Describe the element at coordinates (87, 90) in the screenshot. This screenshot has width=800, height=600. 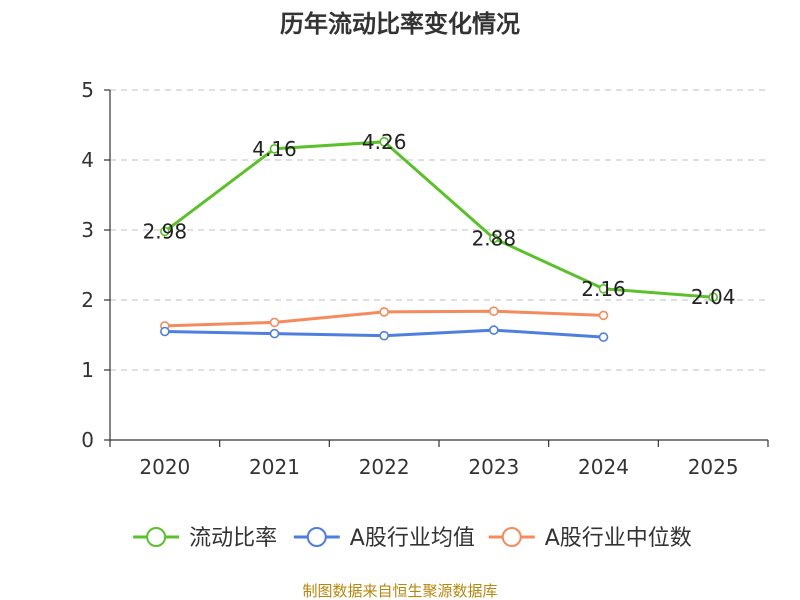
I see `y-tick-label: 5` at that location.